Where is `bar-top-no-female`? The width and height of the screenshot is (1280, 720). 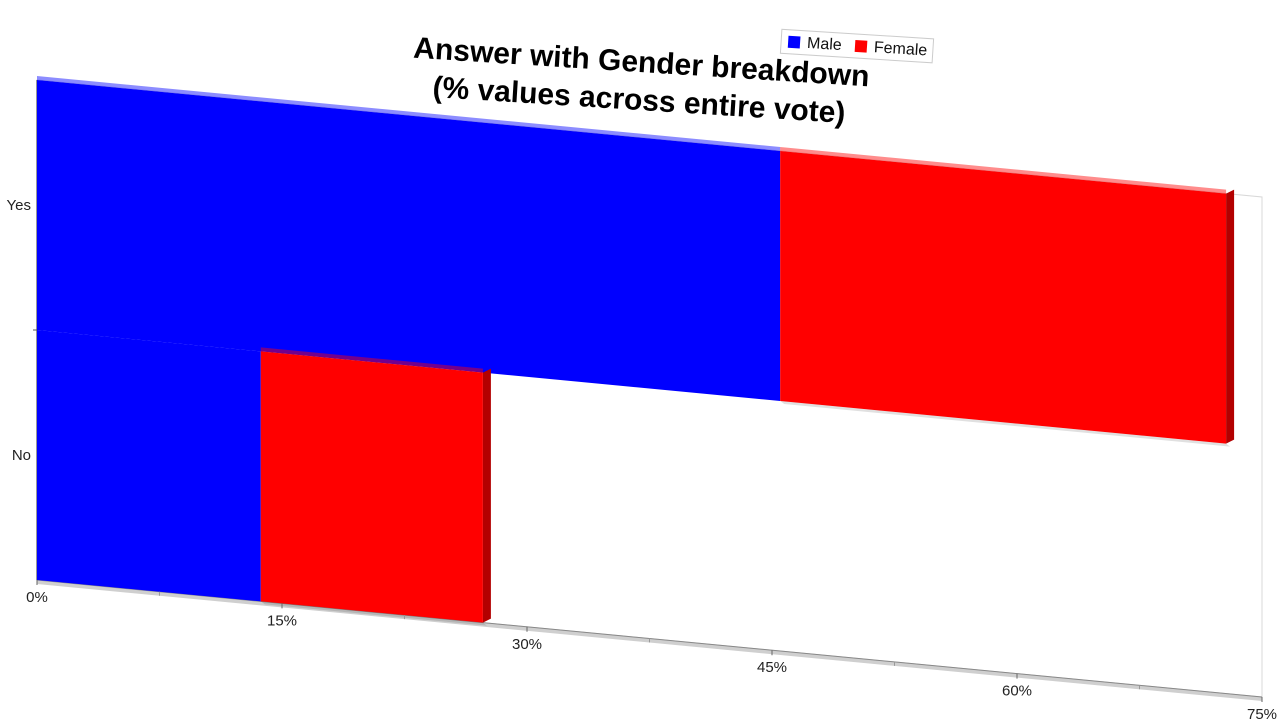
bar-top-no-female is located at coordinates (371, 360).